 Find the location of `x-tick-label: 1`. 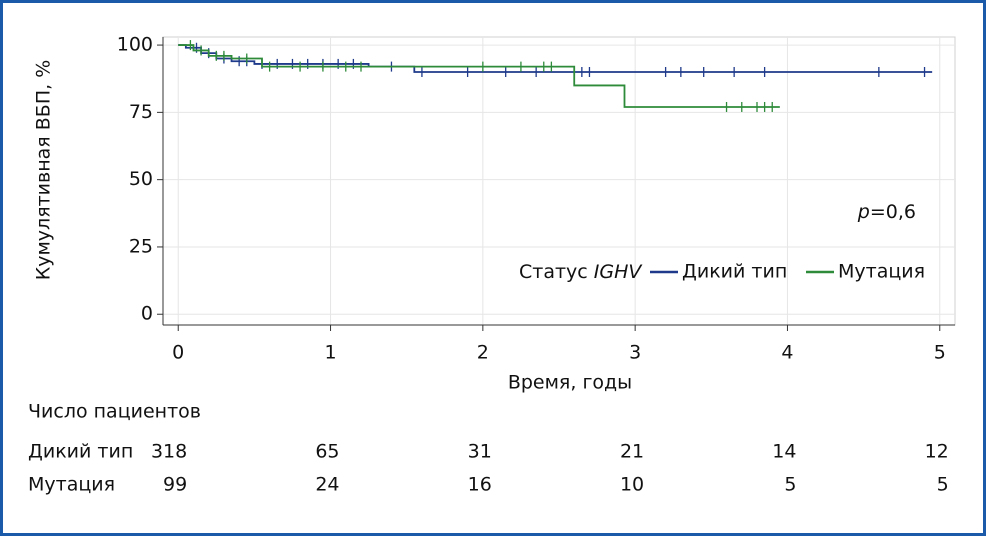

x-tick-label: 1 is located at coordinates (330, 353).